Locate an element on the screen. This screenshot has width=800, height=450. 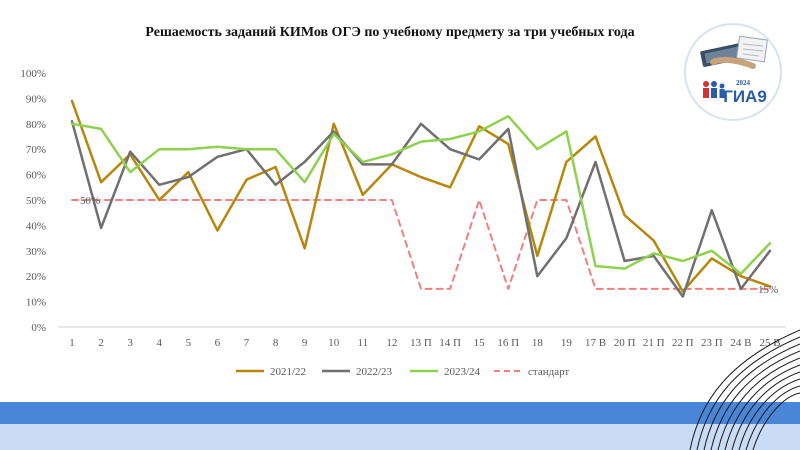
x-tick-label: 6 is located at coordinates (218, 343).